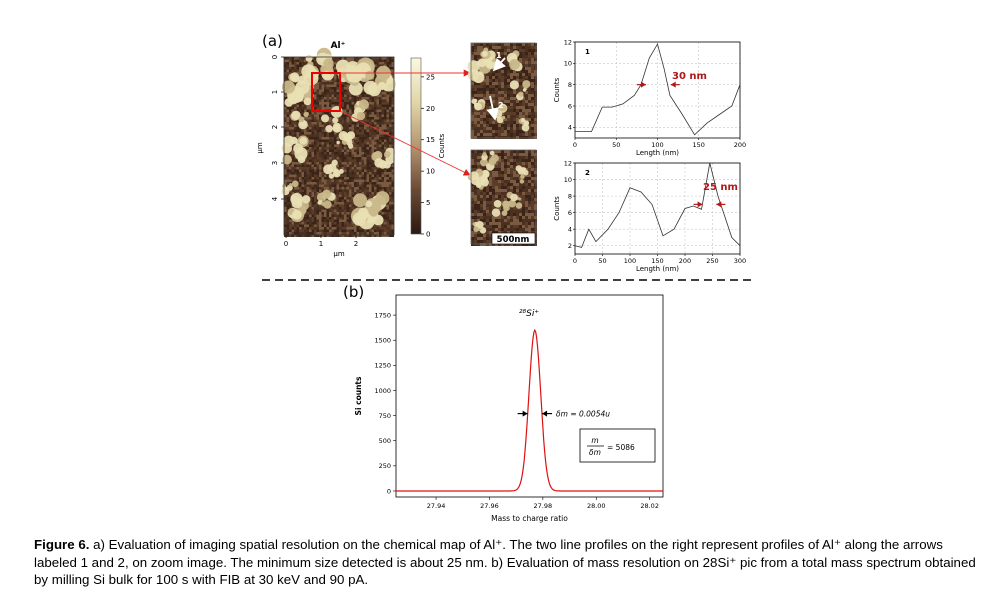  What do you see at coordinates (583, 414) in the screenshot?
I see `delta-m-label: δm = 0.0054u` at bounding box center [583, 414].